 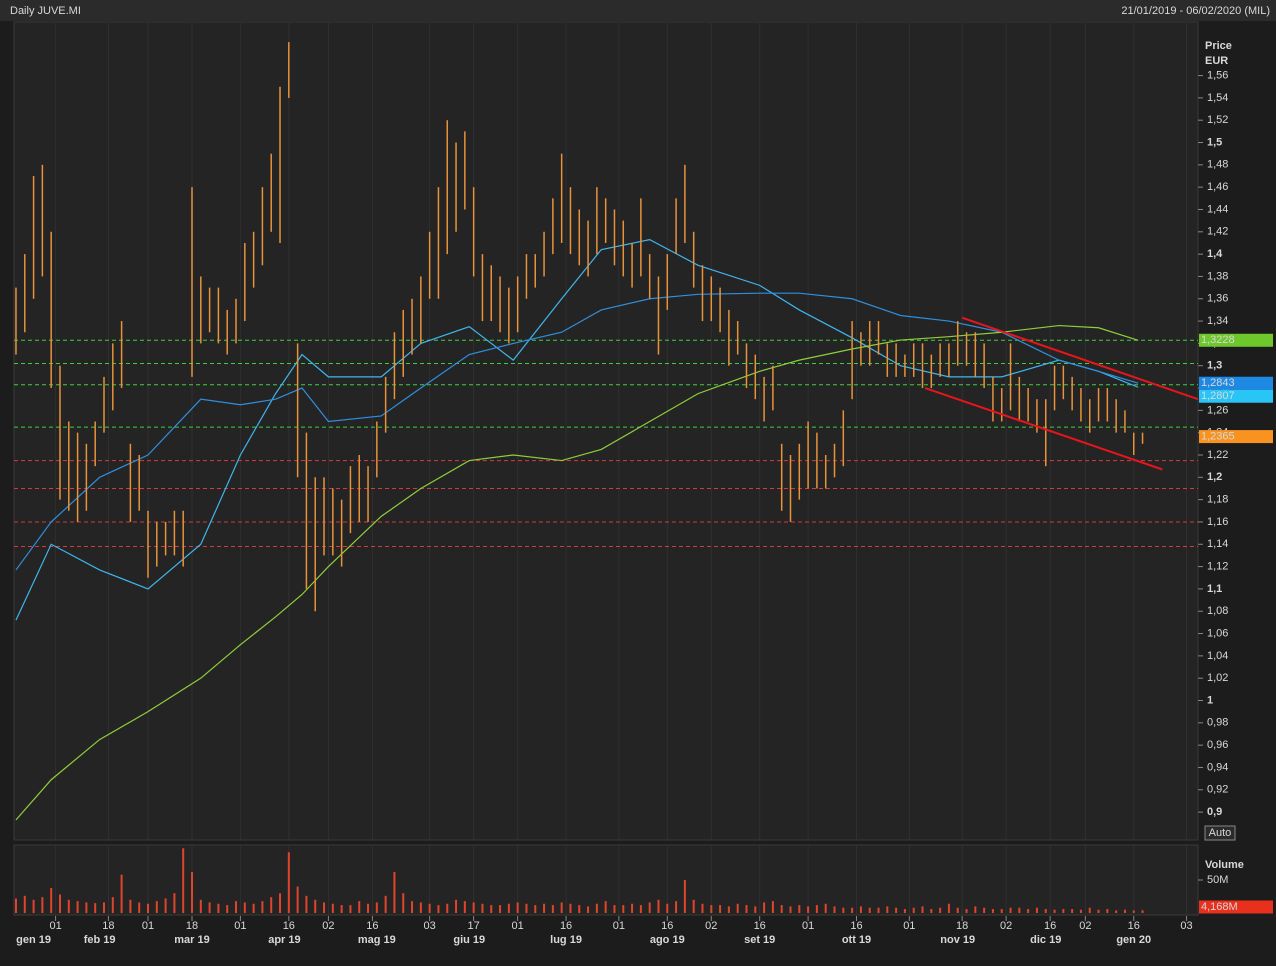 What do you see at coordinates (1218, 46) in the screenshot?
I see `y-axis-title: Price` at bounding box center [1218, 46].